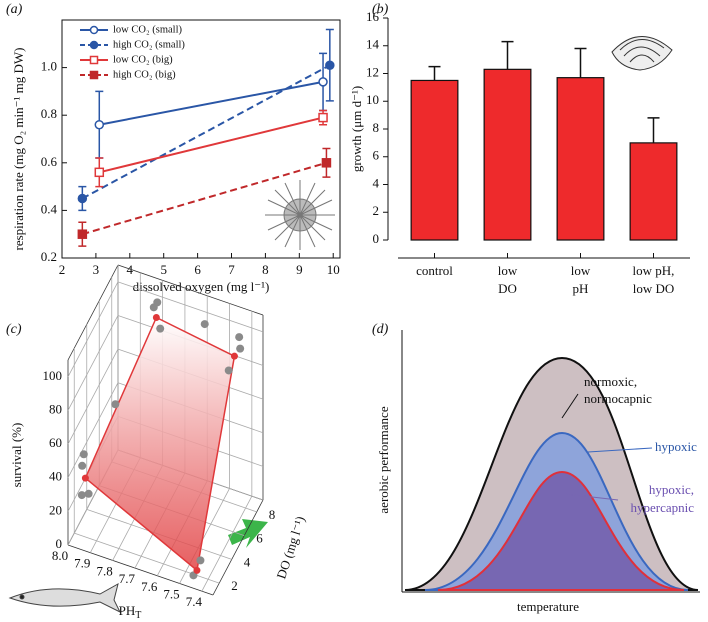 This screenshot has height=622, width=708. I want to click on panel-label: (d), so click(380, 329).